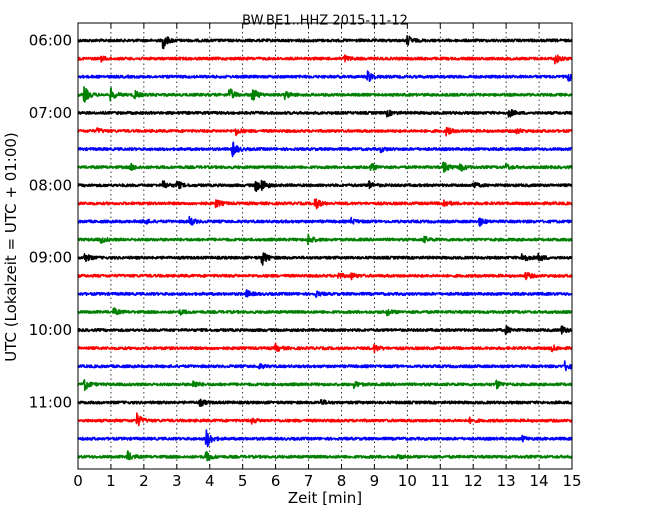  What do you see at coordinates (111, 481) in the screenshot?
I see `x-tick-label: 1` at bounding box center [111, 481].